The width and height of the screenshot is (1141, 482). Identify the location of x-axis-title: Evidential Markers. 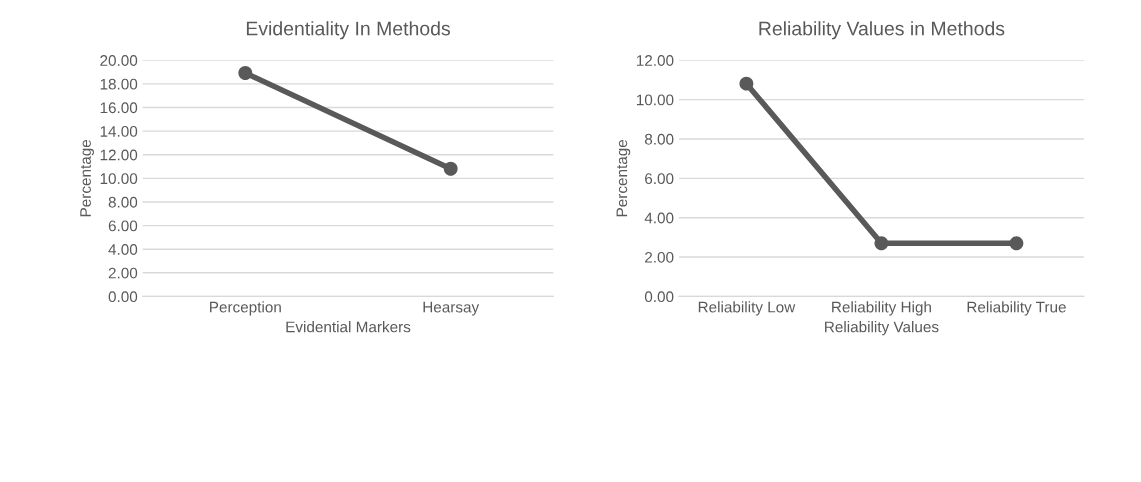
(348, 327).